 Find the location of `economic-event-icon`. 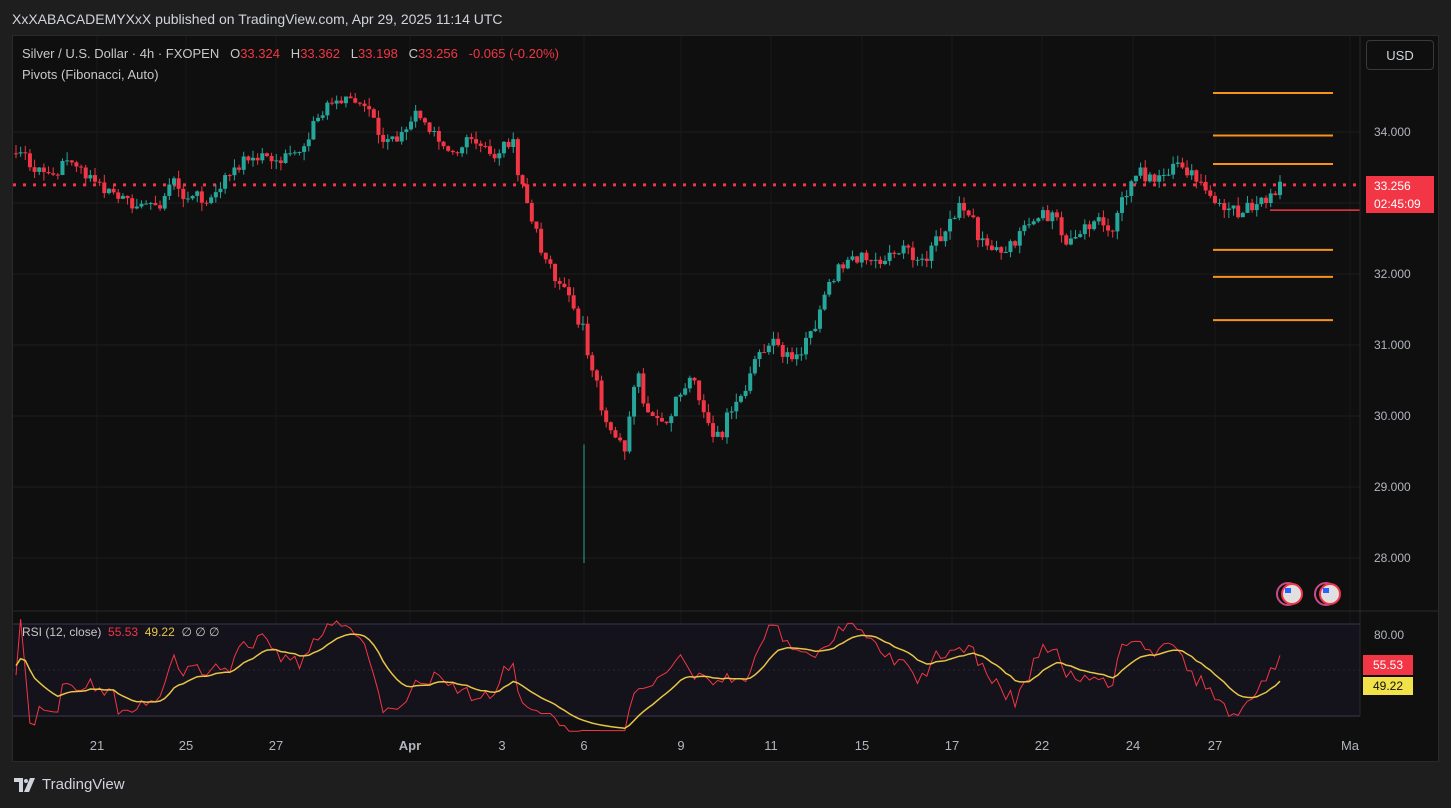

economic-event-icon is located at coordinates (1289, 594).